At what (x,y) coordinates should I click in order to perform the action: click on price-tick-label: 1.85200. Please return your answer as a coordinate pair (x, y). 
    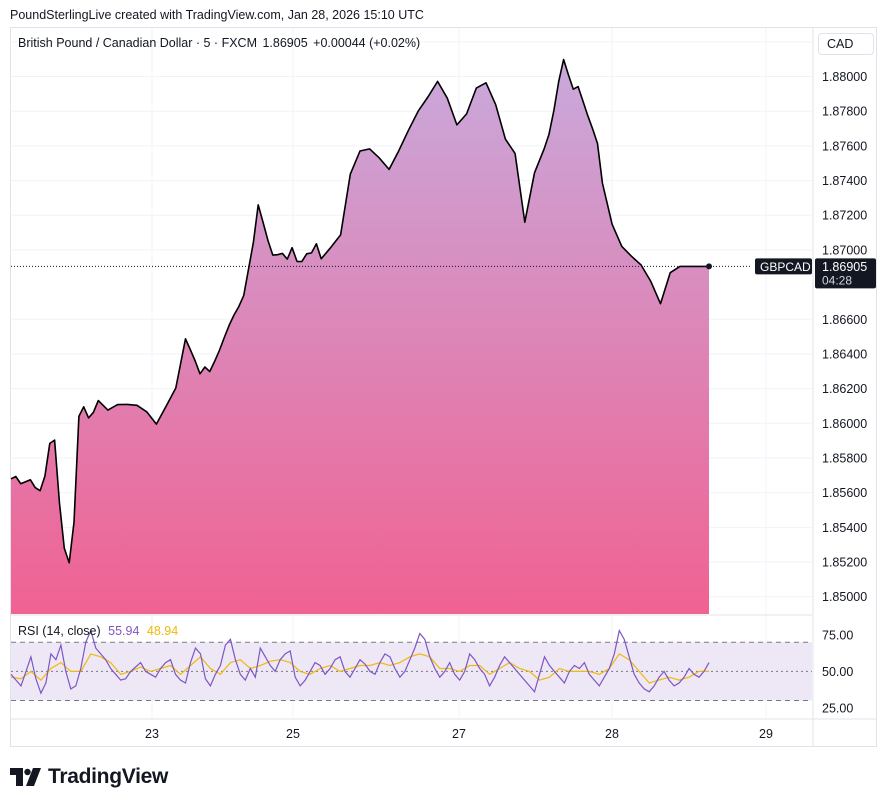
    Looking at the image, I should click on (844, 562).